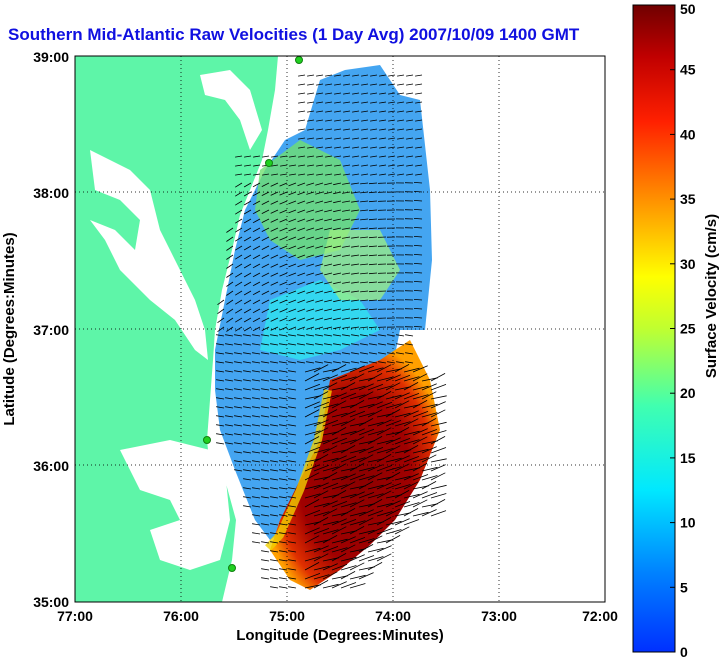 The height and width of the screenshot is (659, 724). What do you see at coordinates (340, 635) in the screenshot?
I see `x-axis-label: Longitude (Degrees:Minutes)` at bounding box center [340, 635].